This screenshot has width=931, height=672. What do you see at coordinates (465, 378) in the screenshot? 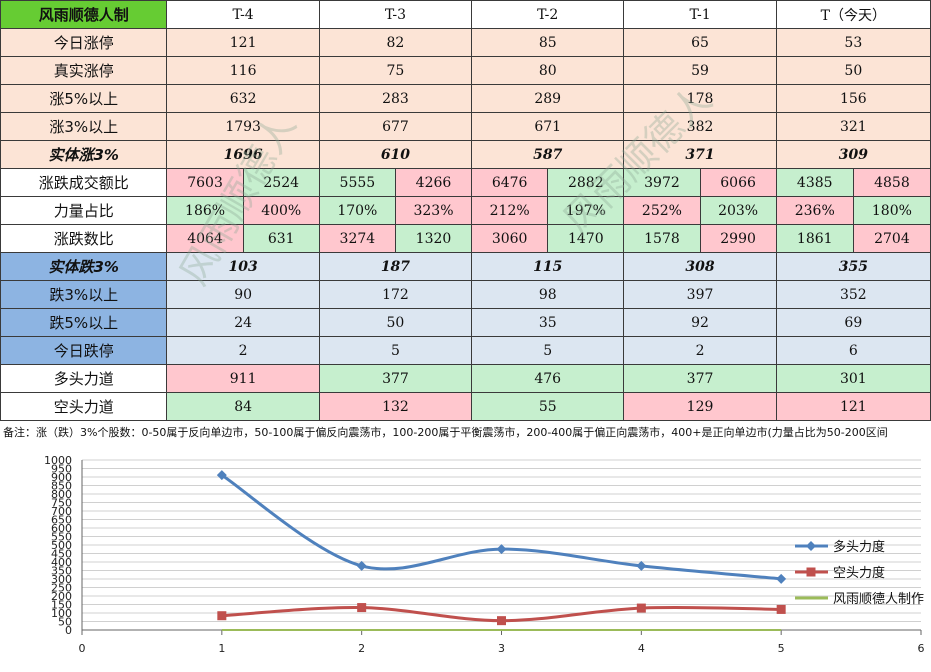
I see `table-row: 多头力道 911 377 476 377 301` at bounding box center [465, 378].